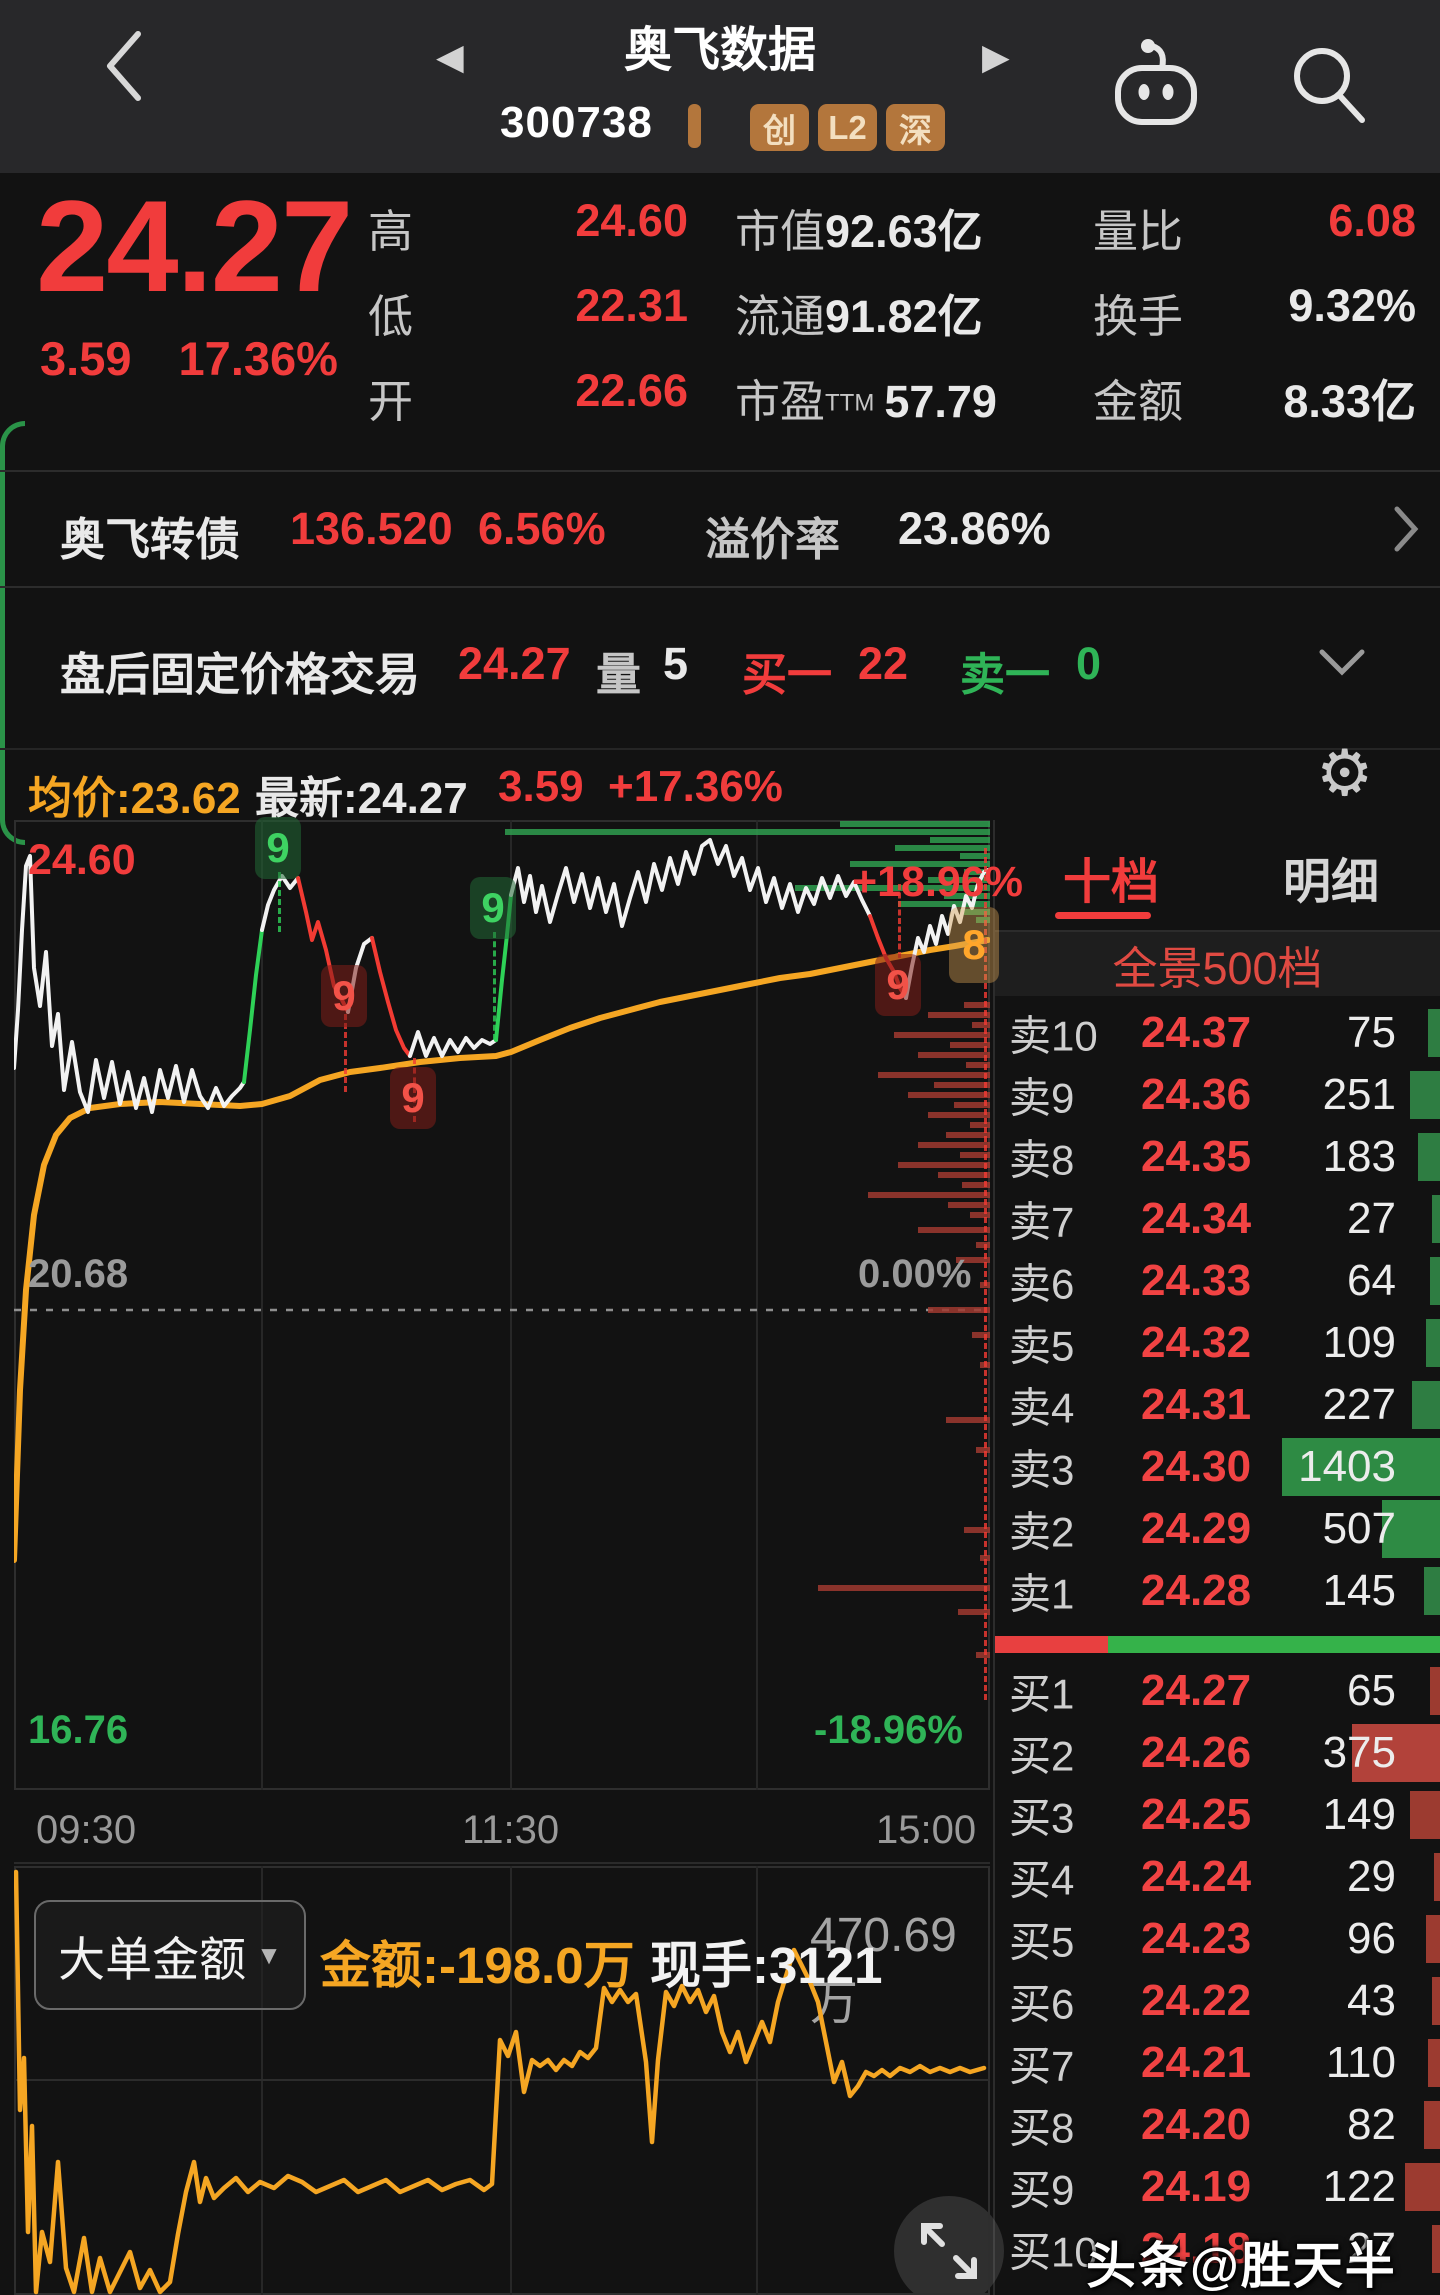 The width and height of the screenshot is (1440, 2295). I want to click on market-badges: 创 L2 深, so click(847, 127).